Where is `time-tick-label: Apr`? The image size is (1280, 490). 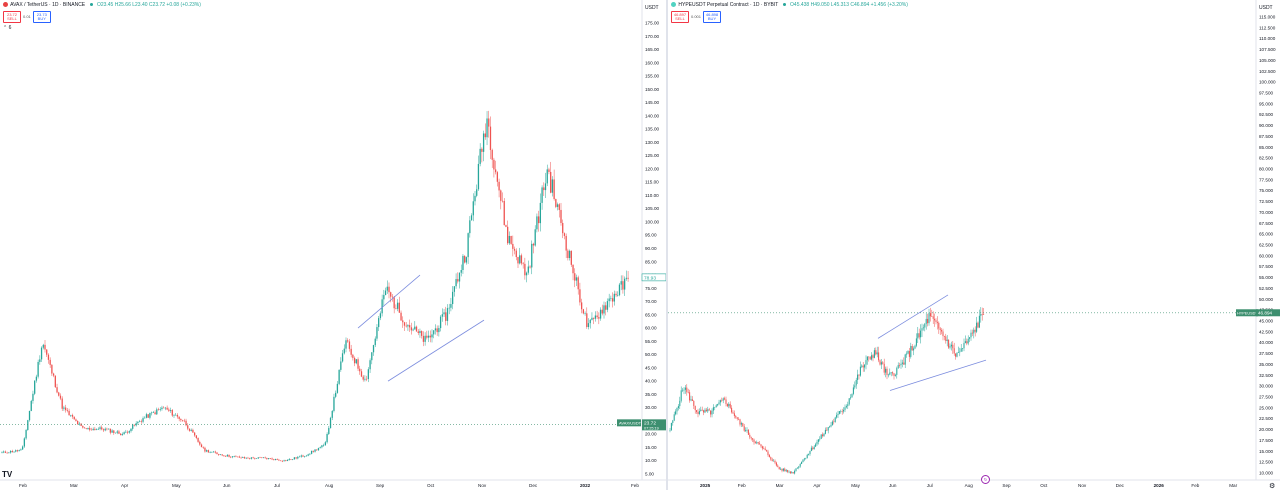 time-tick-label: Apr is located at coordinates (125, 485).